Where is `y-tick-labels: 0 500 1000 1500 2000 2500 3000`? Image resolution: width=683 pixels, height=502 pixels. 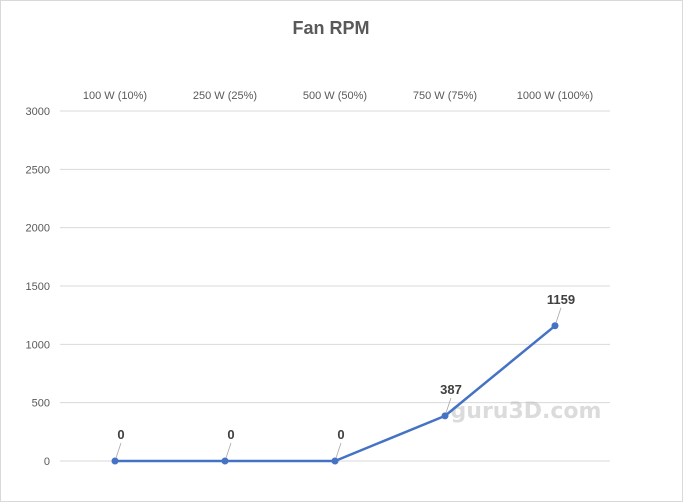
y-tick-labels: 0 500 1000 1500 2000 2500 3000 is located at coordinates (38, 287).